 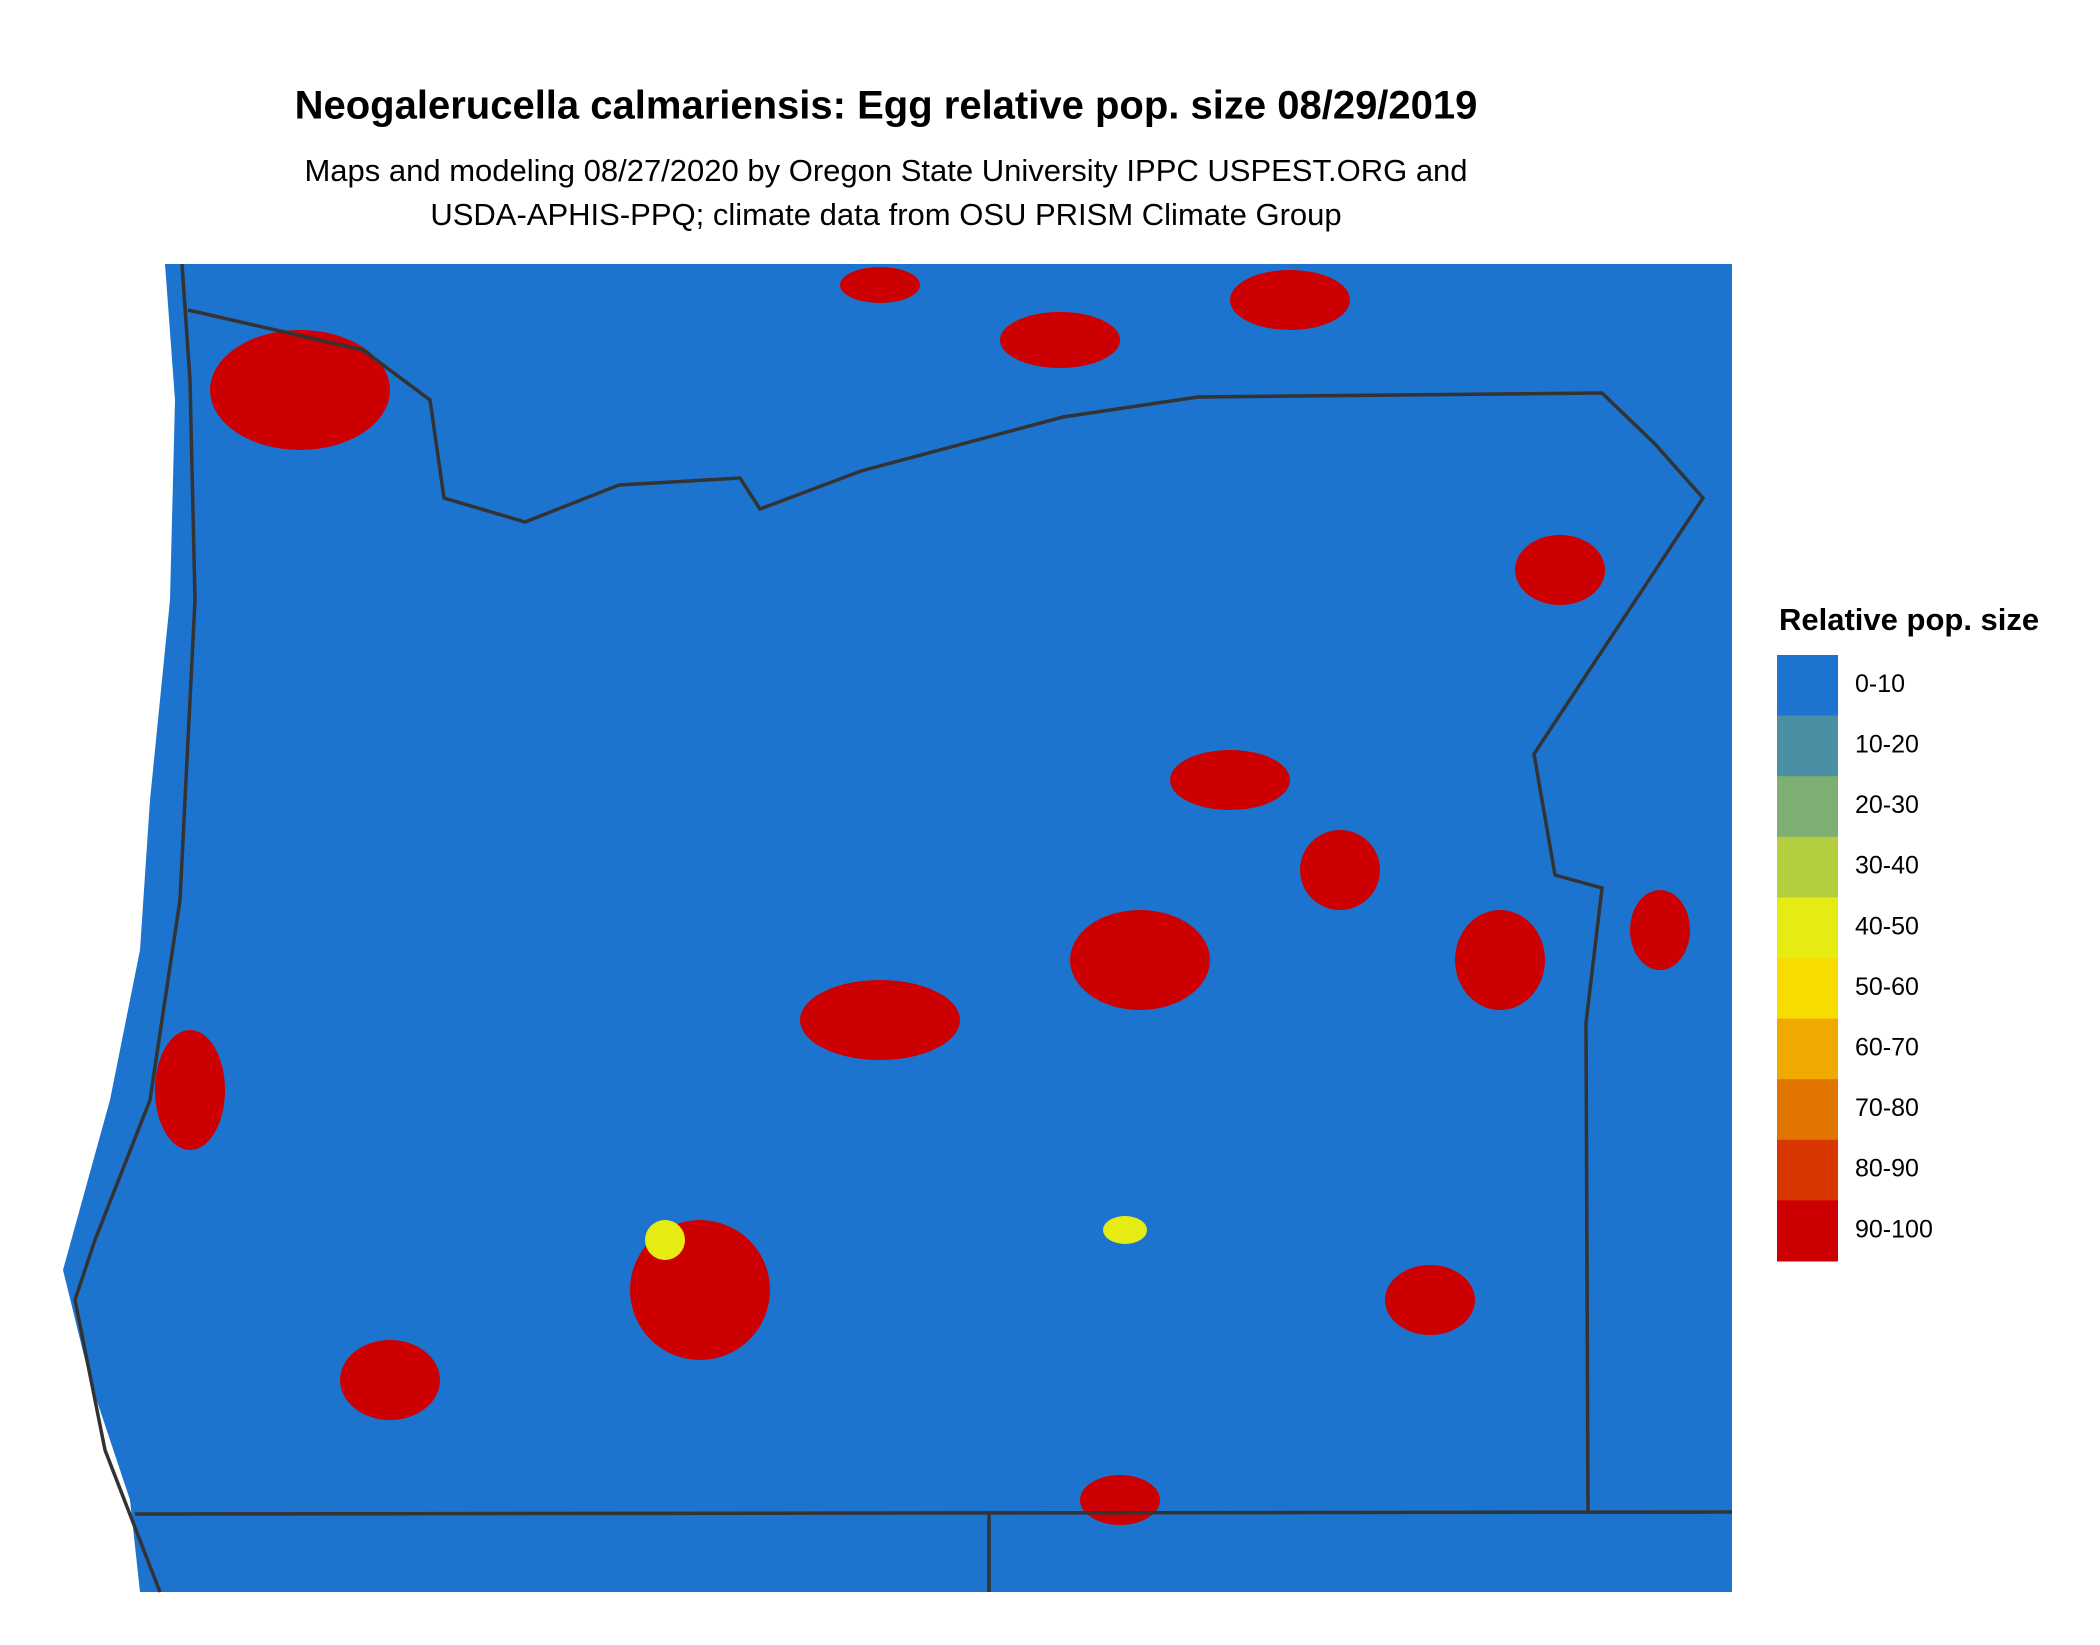 What do you see at coordinates (1887, 805) in the screenshot?
I see `legend-label: 20-30` at bounding box center [1887, 805].